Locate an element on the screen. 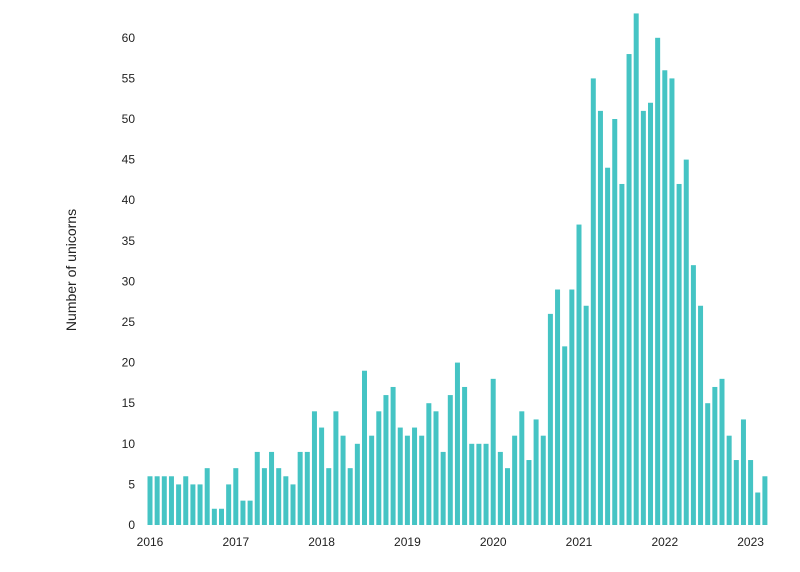 Image resolution: width=800 pixels, height=572 pixels. x-tick-label: 2017 is located at coordinates (235, 542).